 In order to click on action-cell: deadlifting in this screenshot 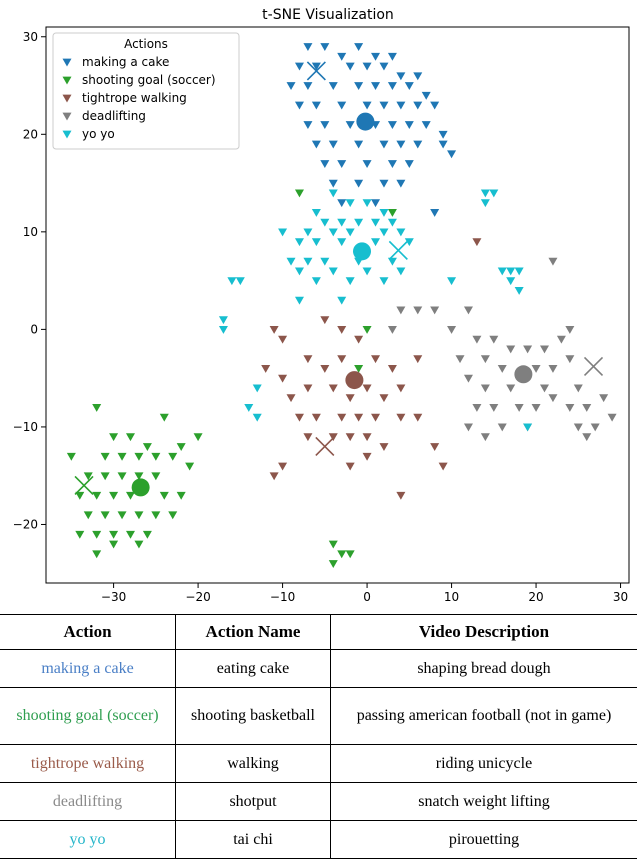, I will do `click(88, 801)`.